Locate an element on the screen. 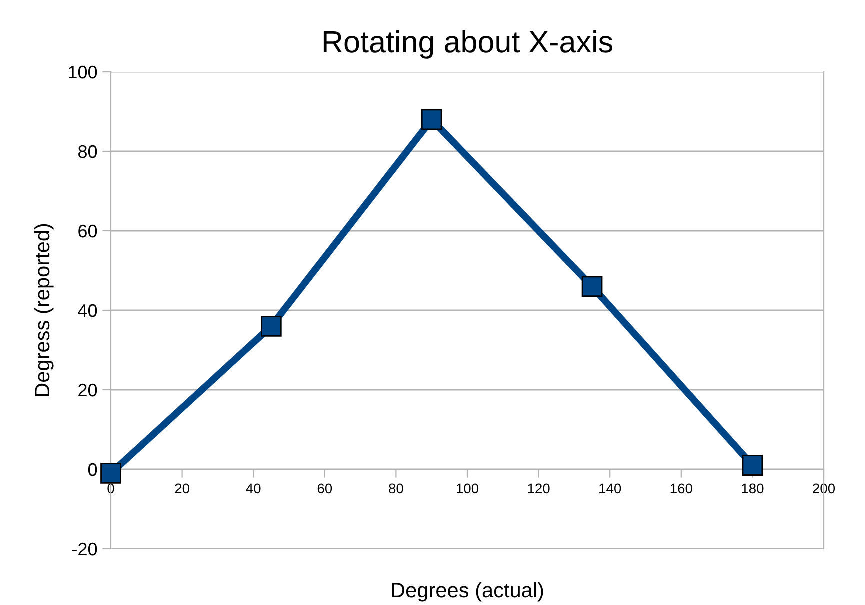  x-tick-label: 80 is located at coordinates (396, 489).